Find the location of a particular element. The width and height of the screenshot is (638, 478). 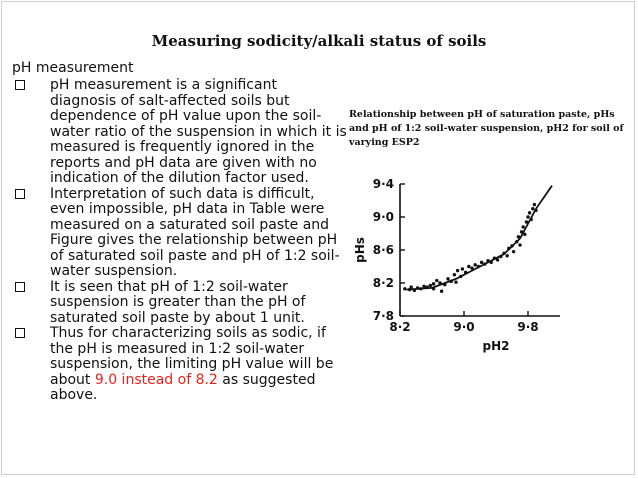

y-tick-label: 8·2 is located at coordinates (383, 283).